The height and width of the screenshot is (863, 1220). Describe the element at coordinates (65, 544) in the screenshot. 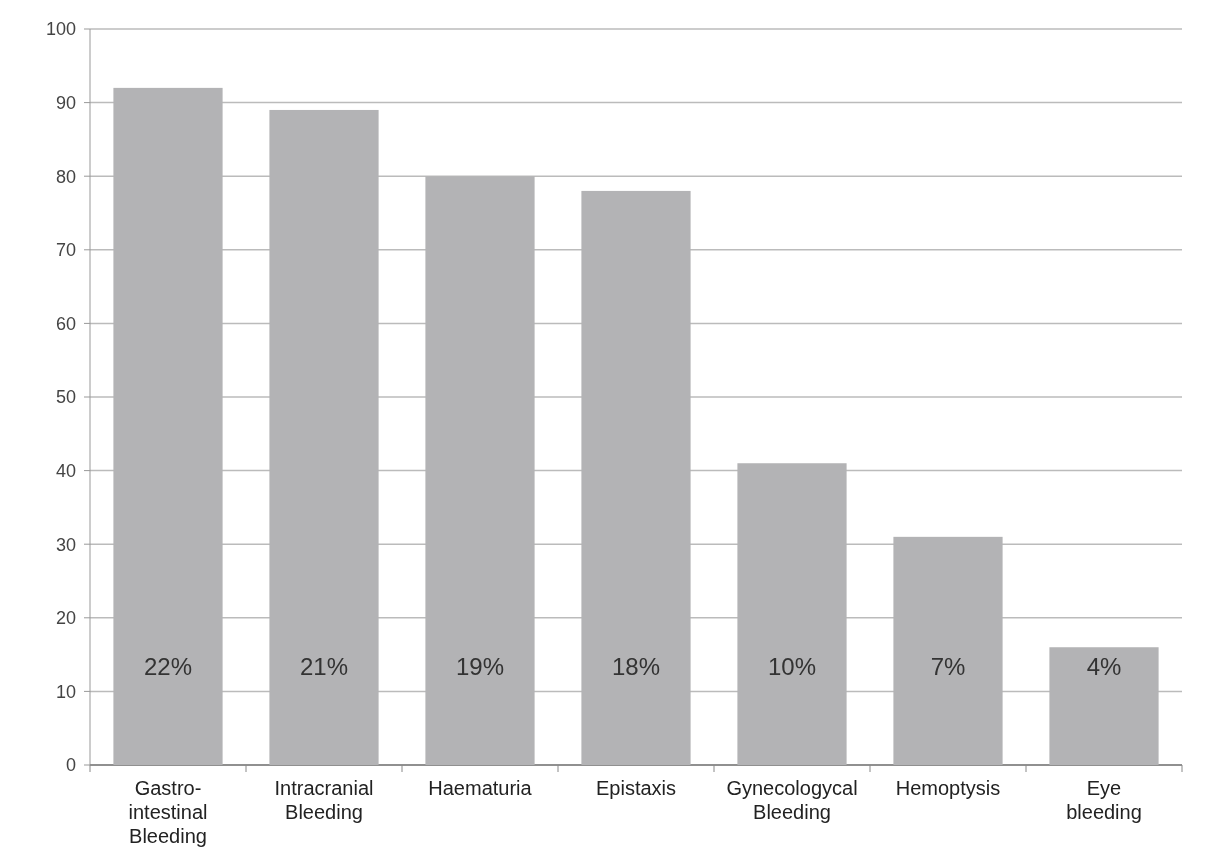

I see `y-tick-label: 30` at that location.